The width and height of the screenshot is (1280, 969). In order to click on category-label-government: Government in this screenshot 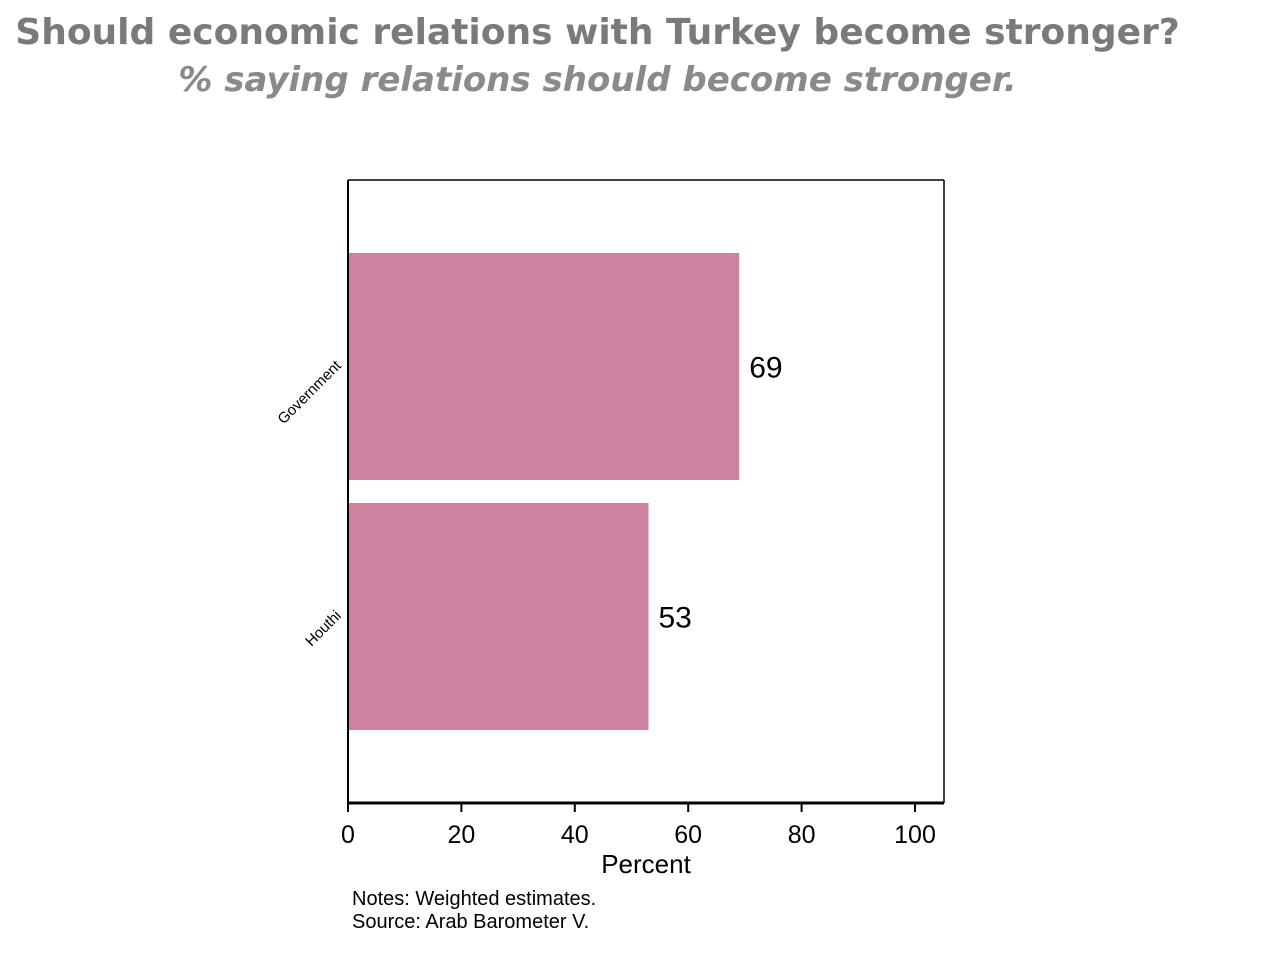, I will do `click(309, 392)`.